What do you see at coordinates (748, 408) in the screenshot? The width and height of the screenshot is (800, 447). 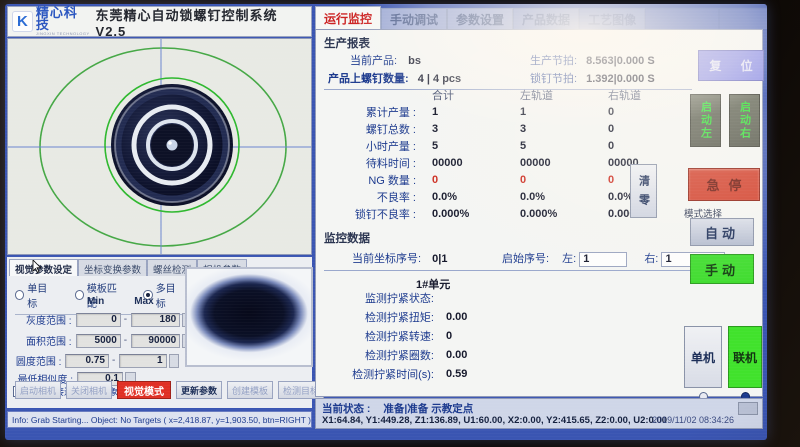 I see `status-scroll-button` at bounding box center [748, 408].